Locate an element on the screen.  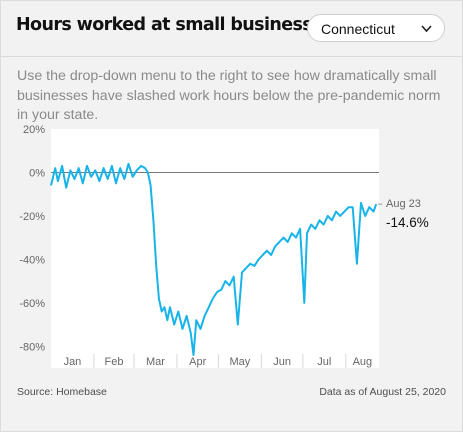
x-tick-label: Mar is located at coordinates (155, 362).